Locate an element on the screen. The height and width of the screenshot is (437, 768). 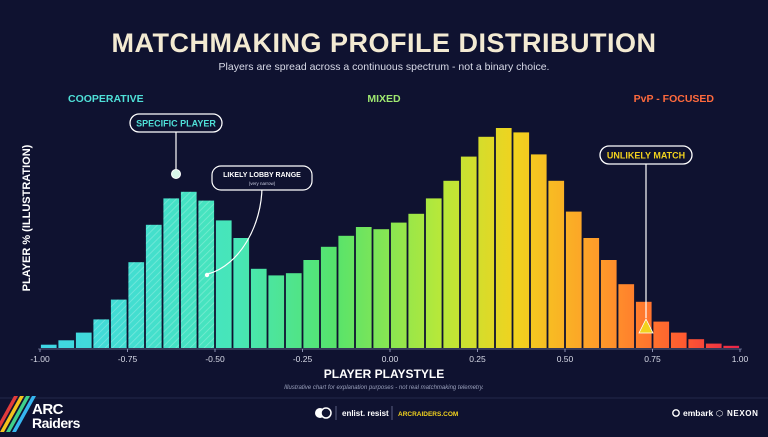
brand-nexon: NEXON is located at coordinates (742, 413).